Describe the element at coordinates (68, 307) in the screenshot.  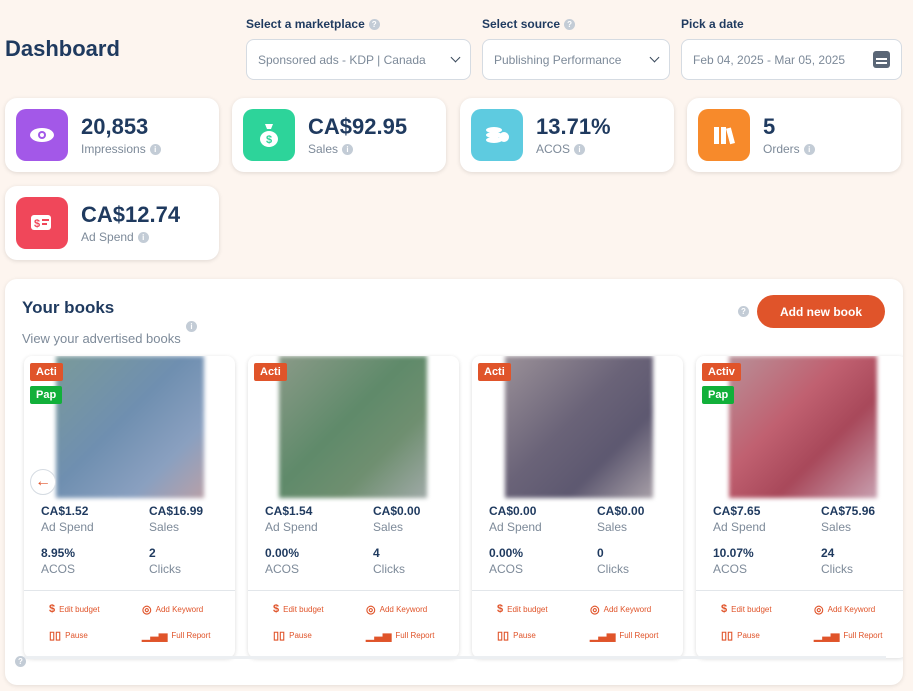
I see `books-title: Your books` at that location.